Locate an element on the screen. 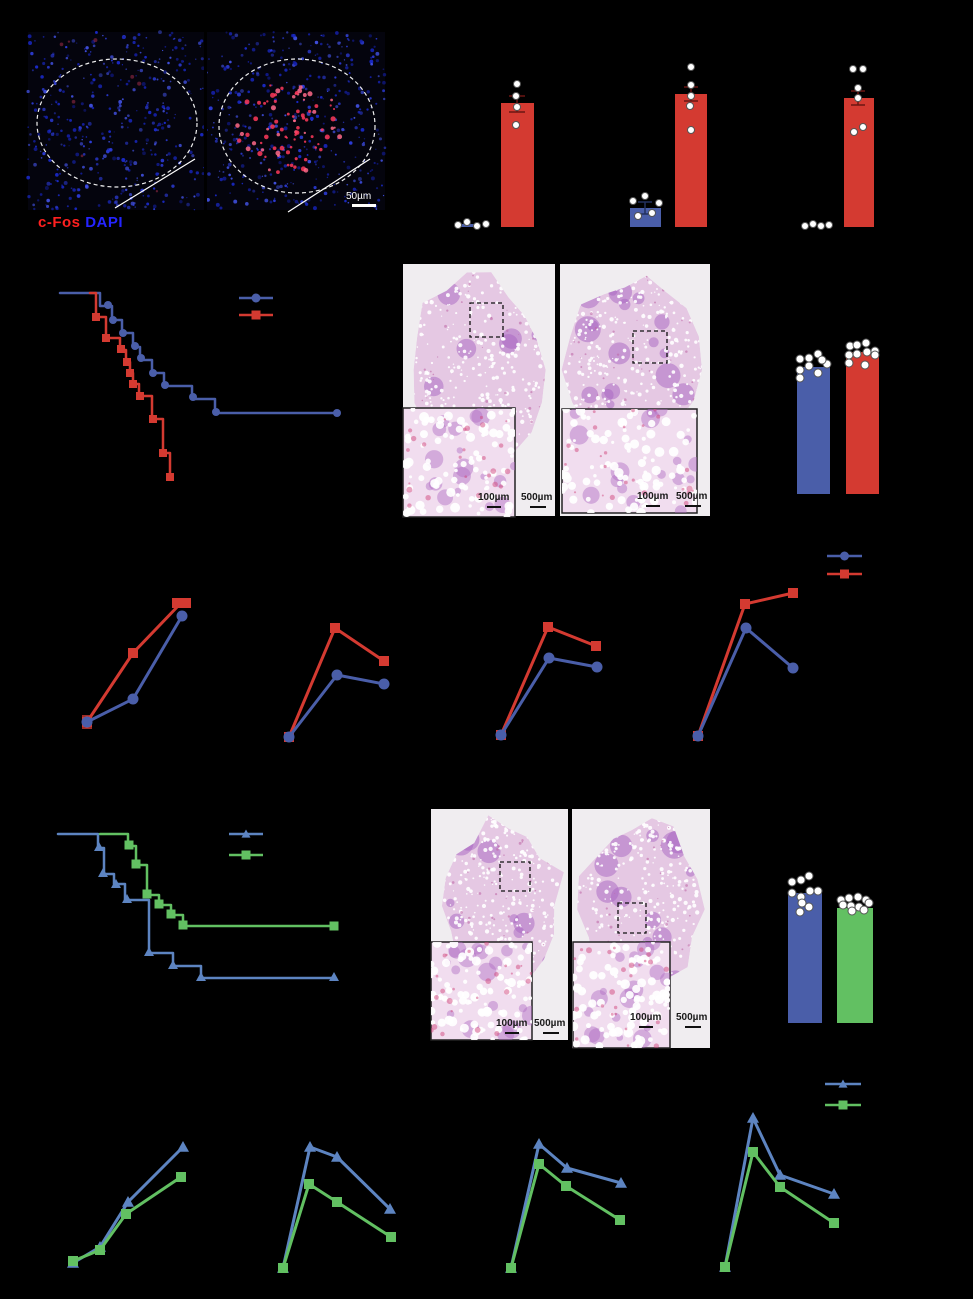 This screenshot has height=1299, width=973. panel-g-survival-plot is located at coordinates (230, 955).